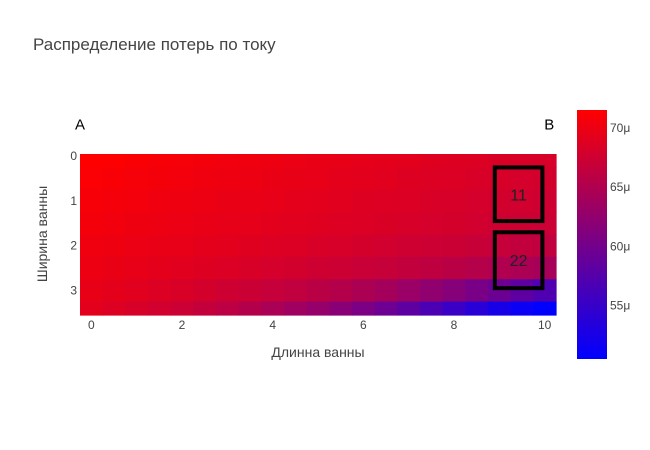  I want to click on colorbar-tick-label: 65μ, so click(620, 187).